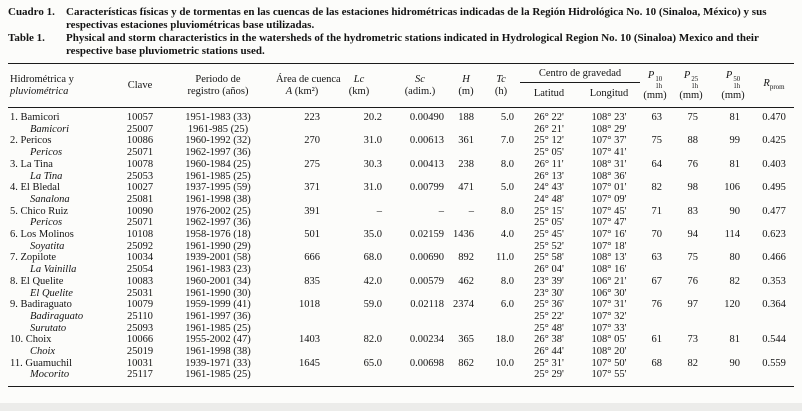  I want to click on cell-latitud: 25° 05', so click(549, 153).